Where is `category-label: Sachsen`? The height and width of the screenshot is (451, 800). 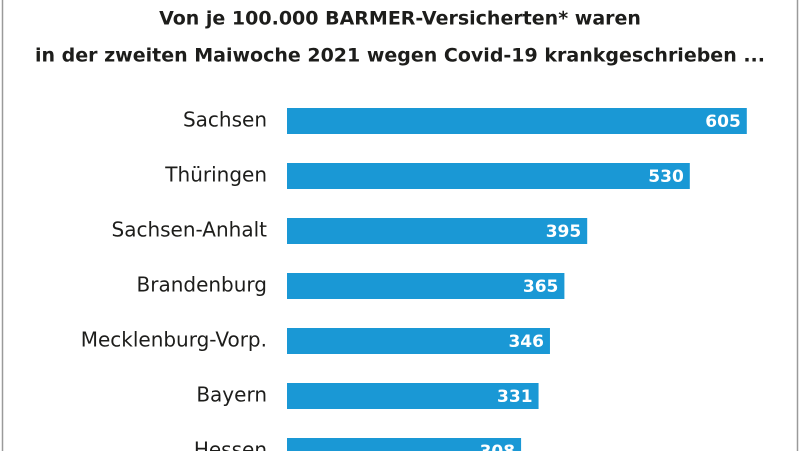 category-label: Sachsen is located at coordinates (225, 120).